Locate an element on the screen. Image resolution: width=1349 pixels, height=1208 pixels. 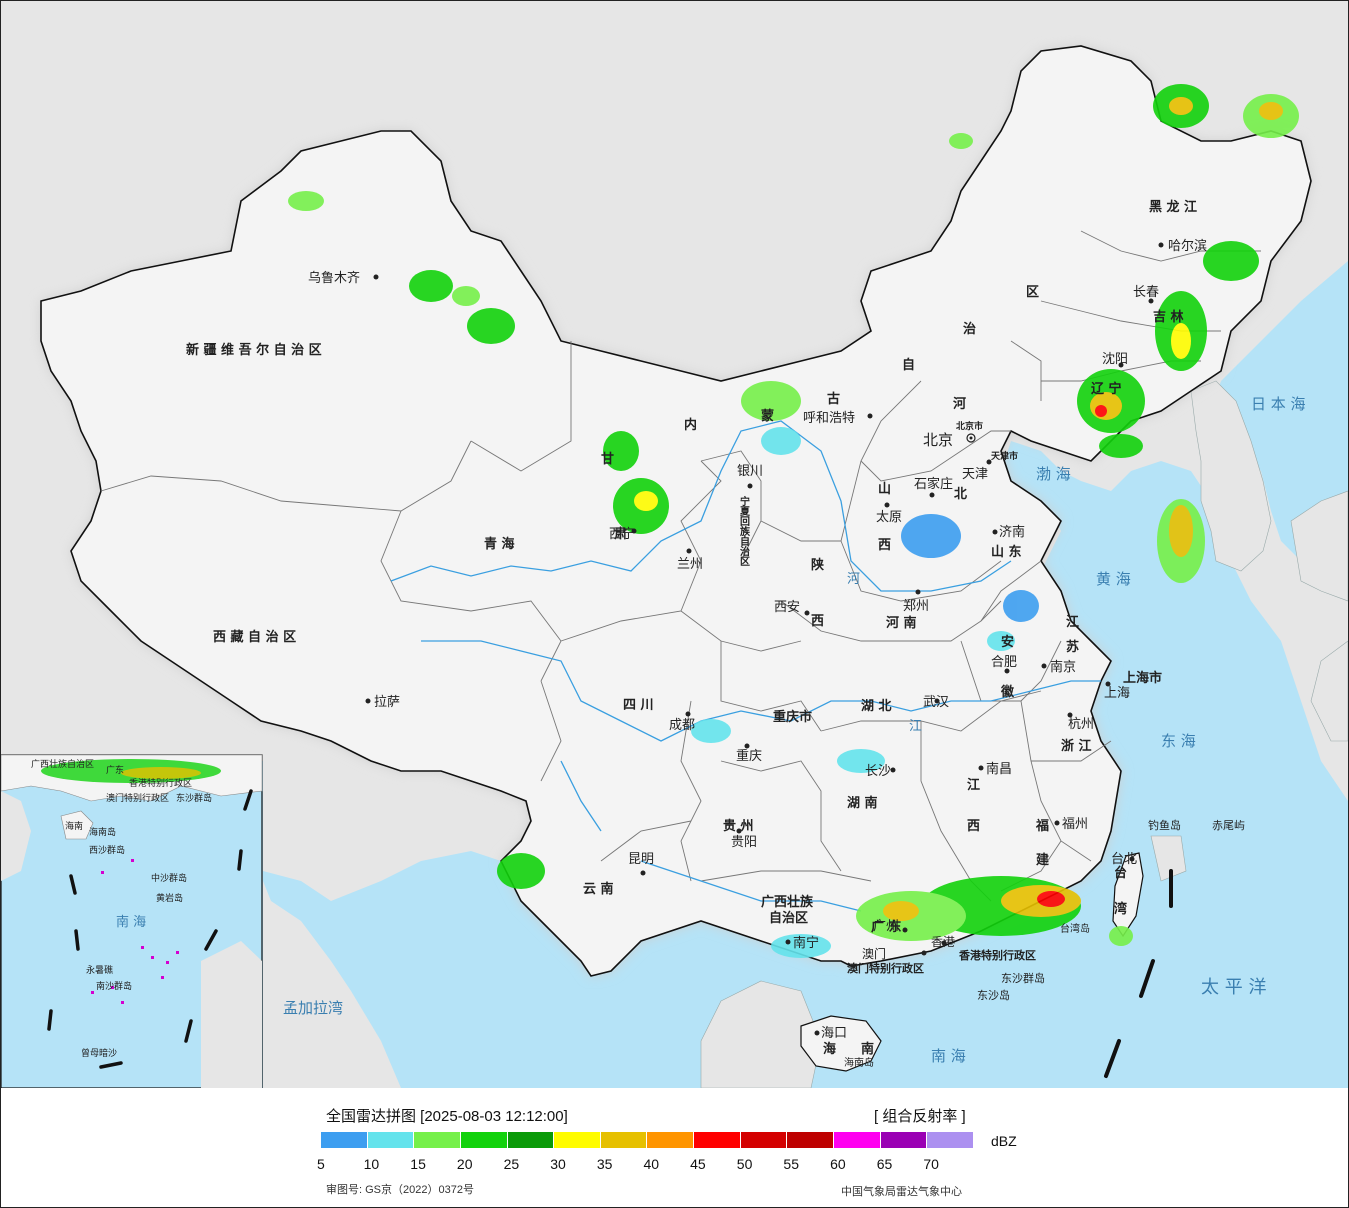
city-label: 南京 is located at coordinates (1063, 667).